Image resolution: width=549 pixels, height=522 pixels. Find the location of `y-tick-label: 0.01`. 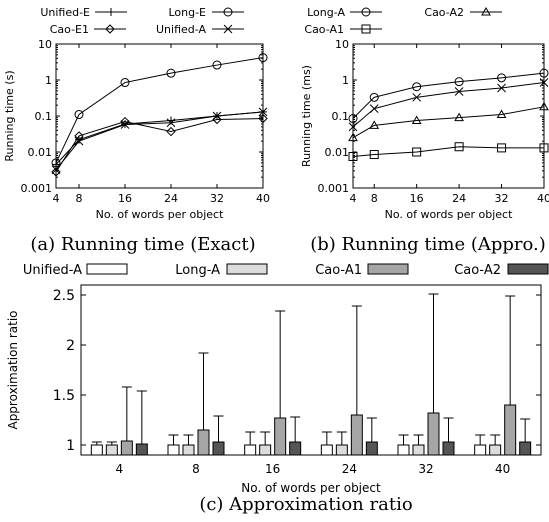

y-tick-label: 0.01 is located at coordinates (40, 152).